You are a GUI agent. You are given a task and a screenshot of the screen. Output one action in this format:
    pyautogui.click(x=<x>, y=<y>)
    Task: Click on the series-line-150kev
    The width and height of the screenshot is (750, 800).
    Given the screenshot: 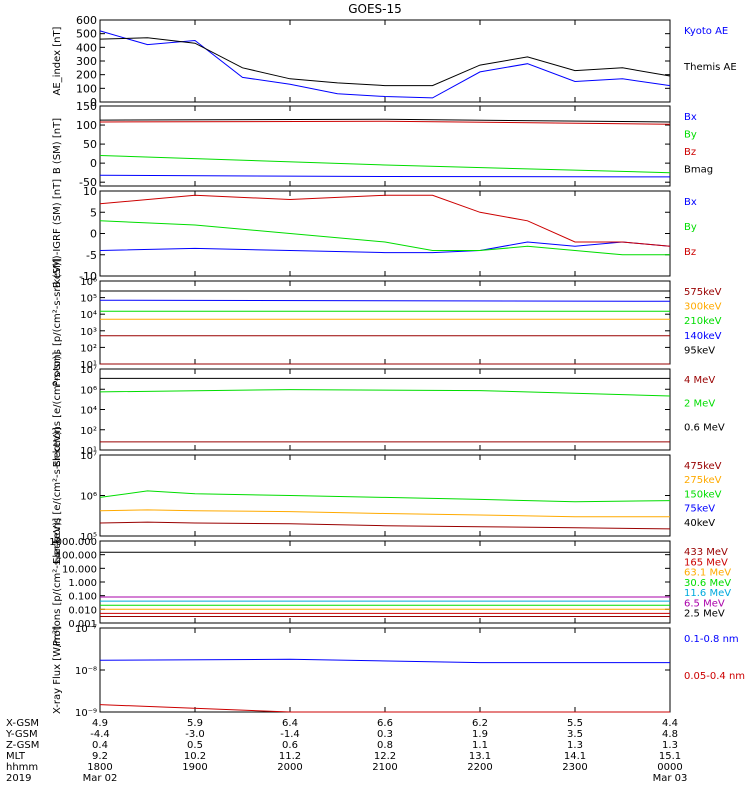 What is the action you would take?
    pyautogui.click(x=385, y=496)
    